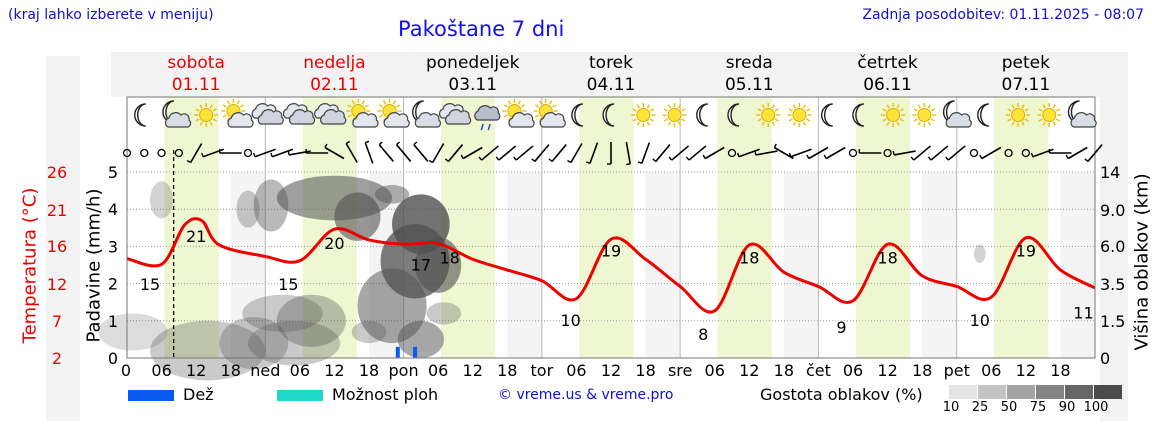 This screenshot has width=1152, height=443. What do you see at coordinates (570, 320) in the screenshot?
I see `temperature-label: 10` at bounding box center [570, 320].